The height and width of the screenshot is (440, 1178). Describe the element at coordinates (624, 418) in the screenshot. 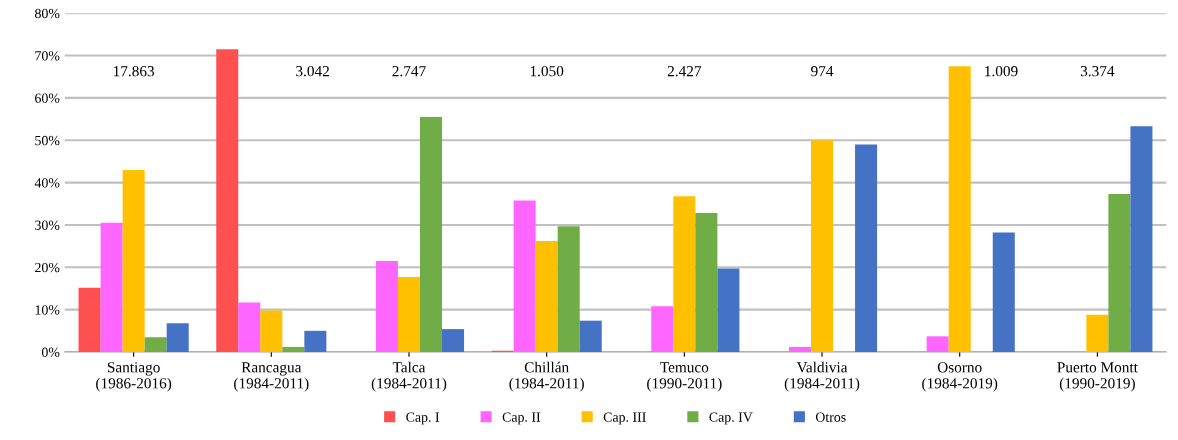

I see `legend-label: Cap. III` at that location.